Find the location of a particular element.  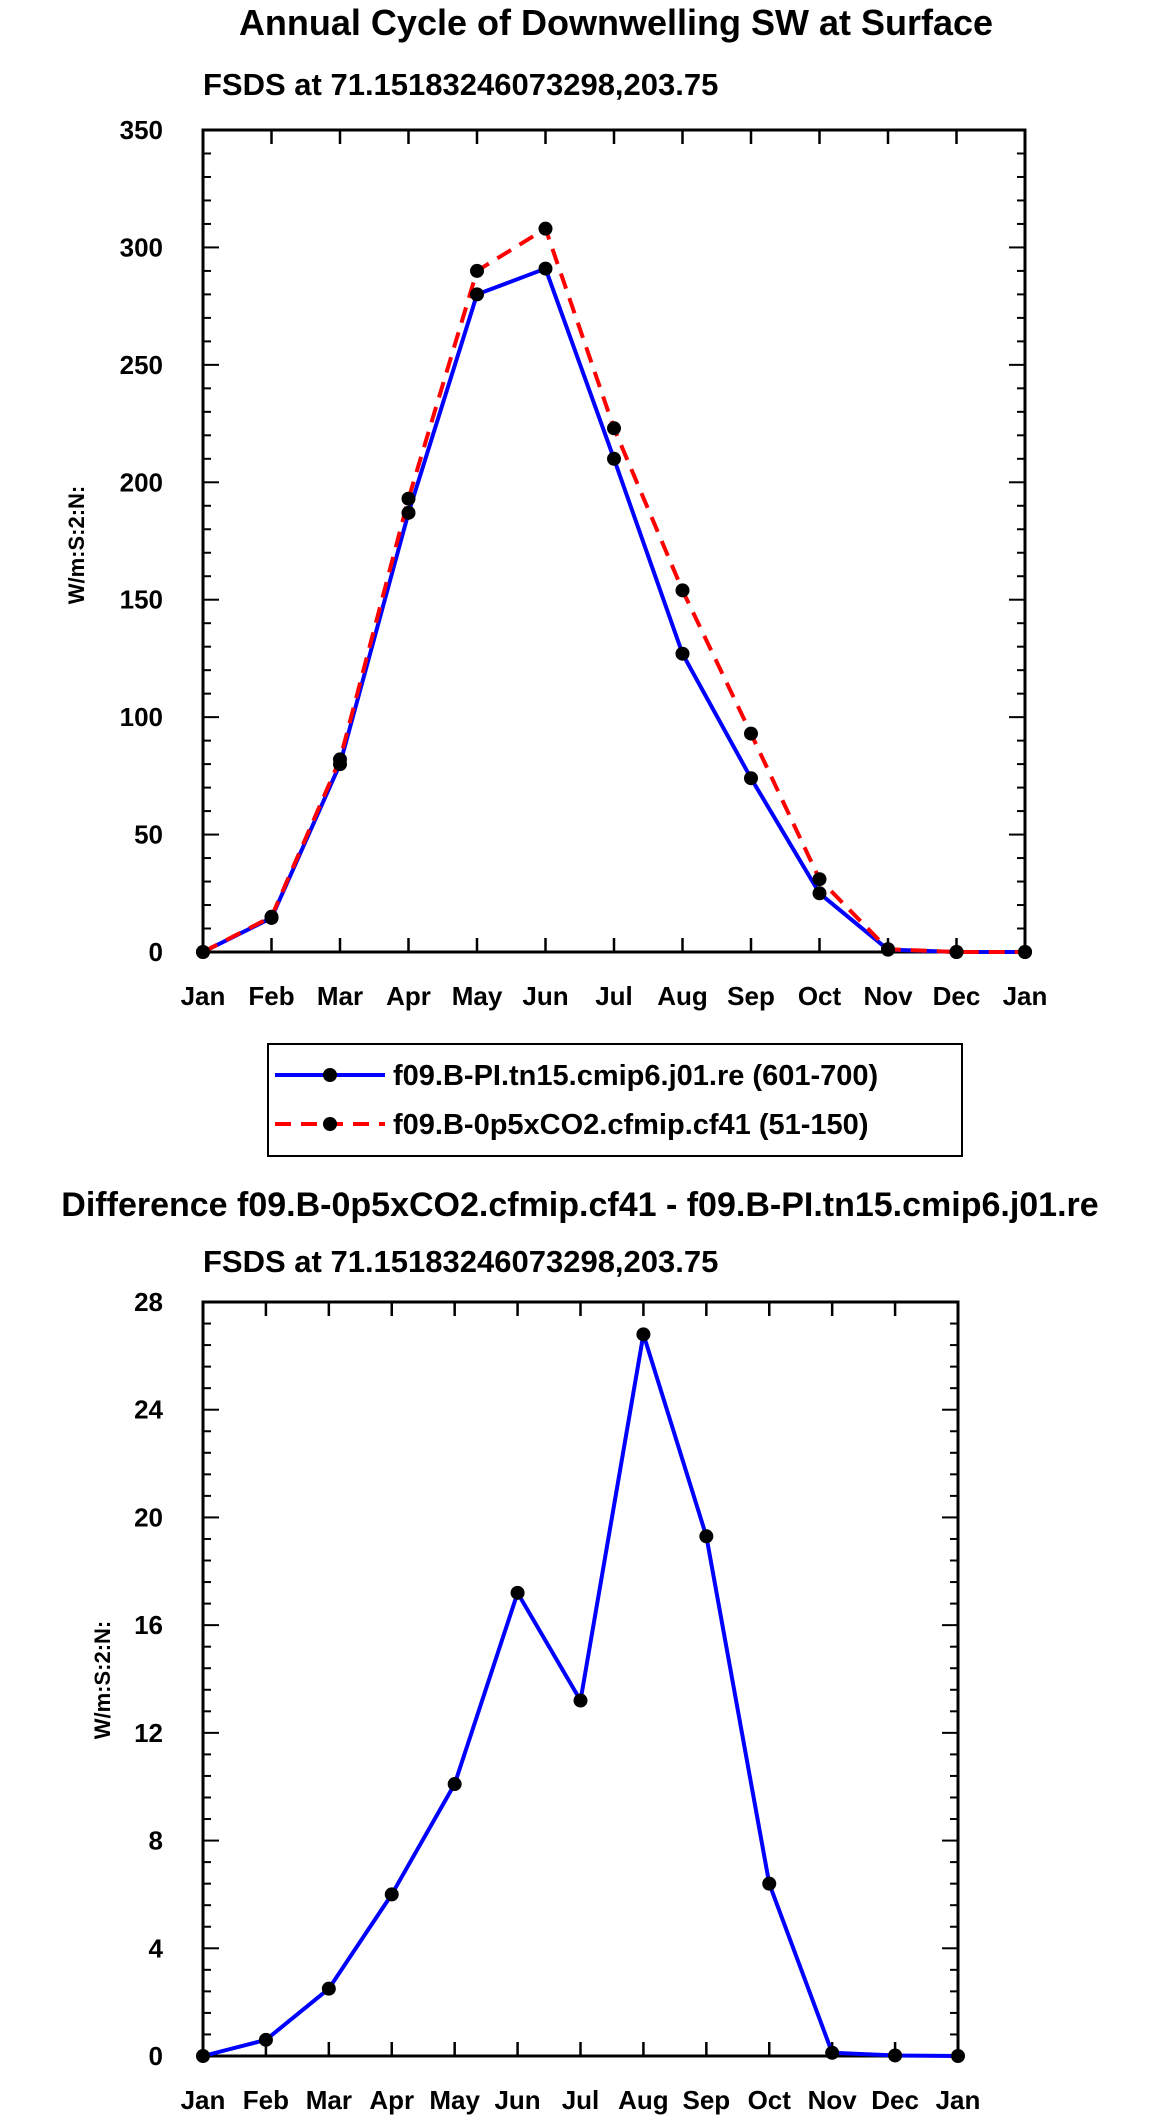

chart1-x-tick-label: Oct is located at coordinates (820, 996).